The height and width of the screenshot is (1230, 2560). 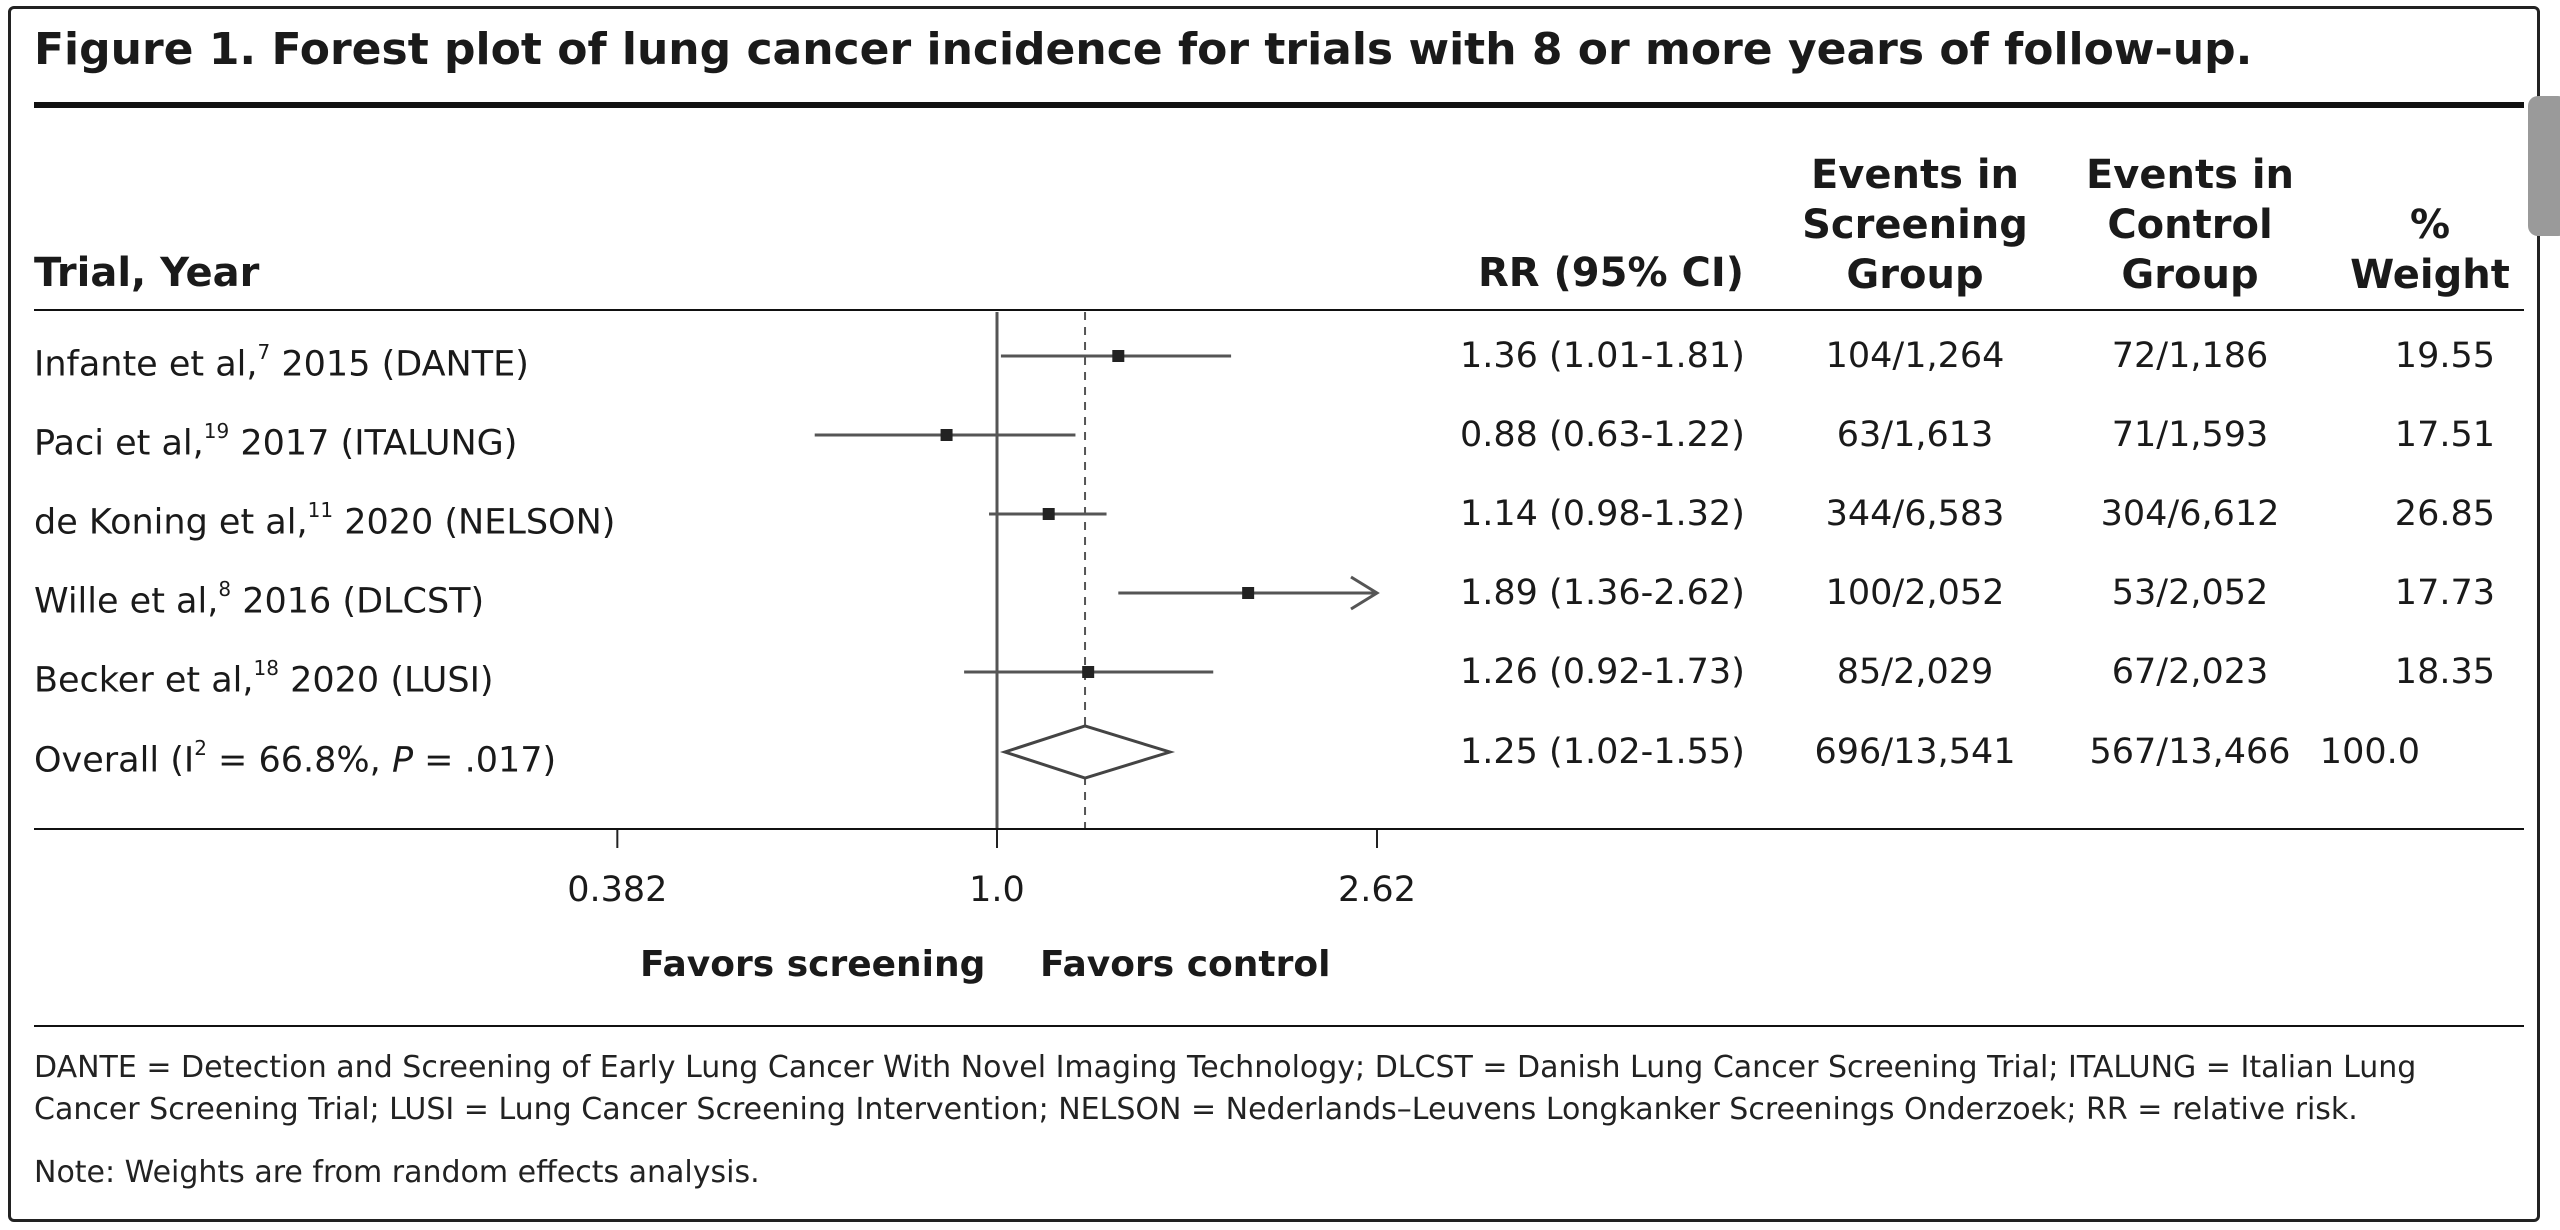 What do you see at coordinates (1915, 356) in the screenshot?
I see `screening-events: 104/1,264` at bounding box center [1915, 356].